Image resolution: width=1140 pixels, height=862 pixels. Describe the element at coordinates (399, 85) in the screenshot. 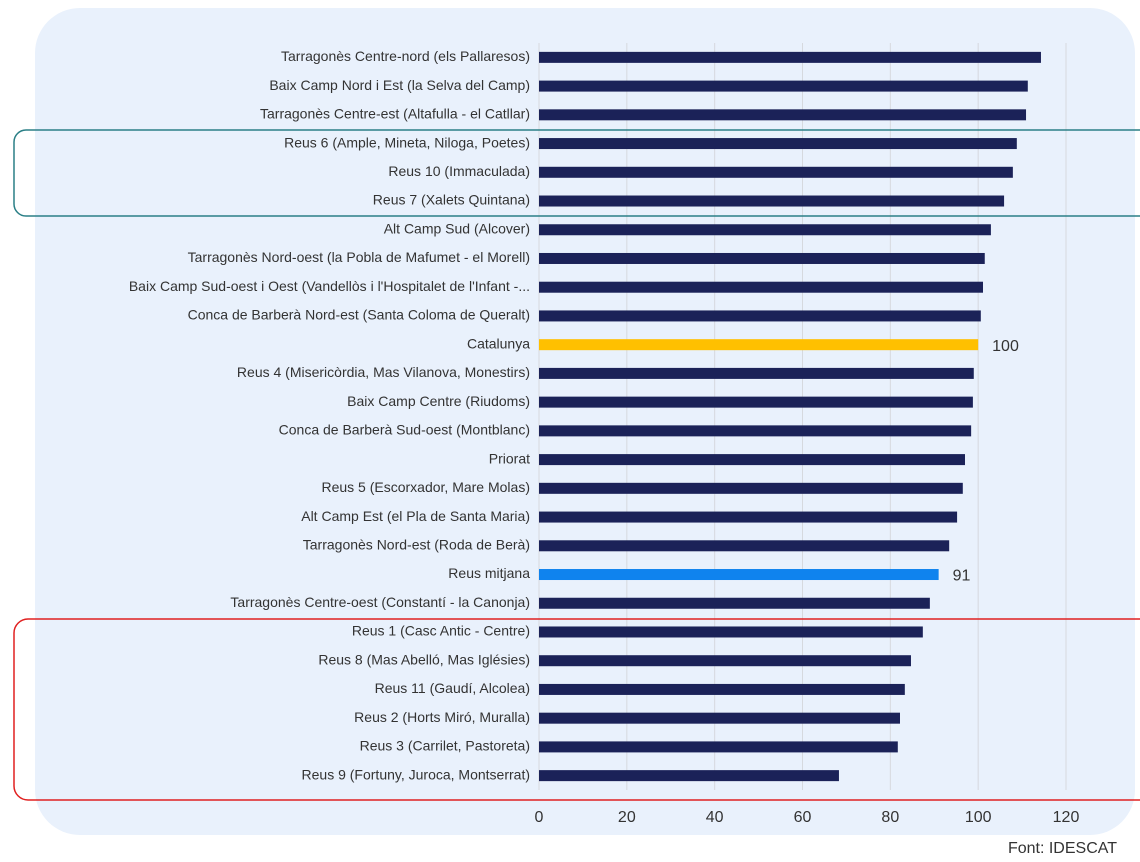

I see `y-tick-label: Baix Camp Nord i Est (la Selva del Camp)` at that location.